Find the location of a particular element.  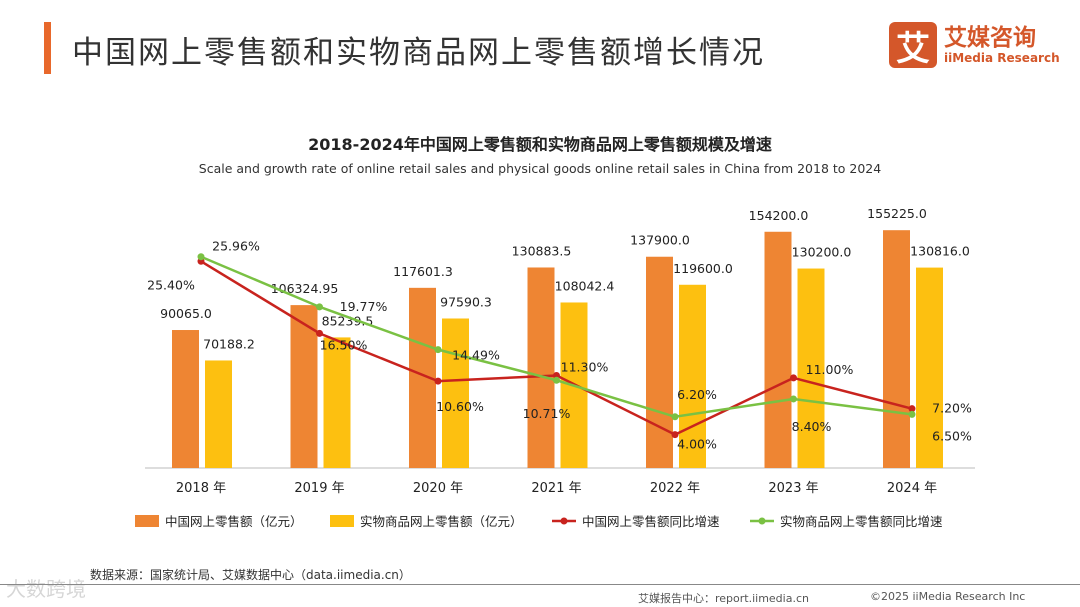

point-label-green-growth: 14.49% is located at coordinates (476, 355).